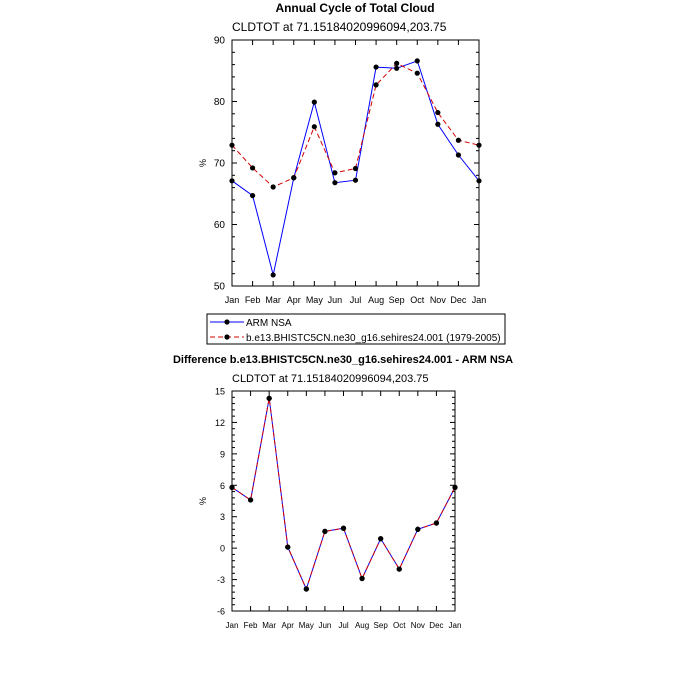 The height and width of the screenshot is (700, 700). I want to click on chart1-x-tick-label: Dec, so click(458, 300).